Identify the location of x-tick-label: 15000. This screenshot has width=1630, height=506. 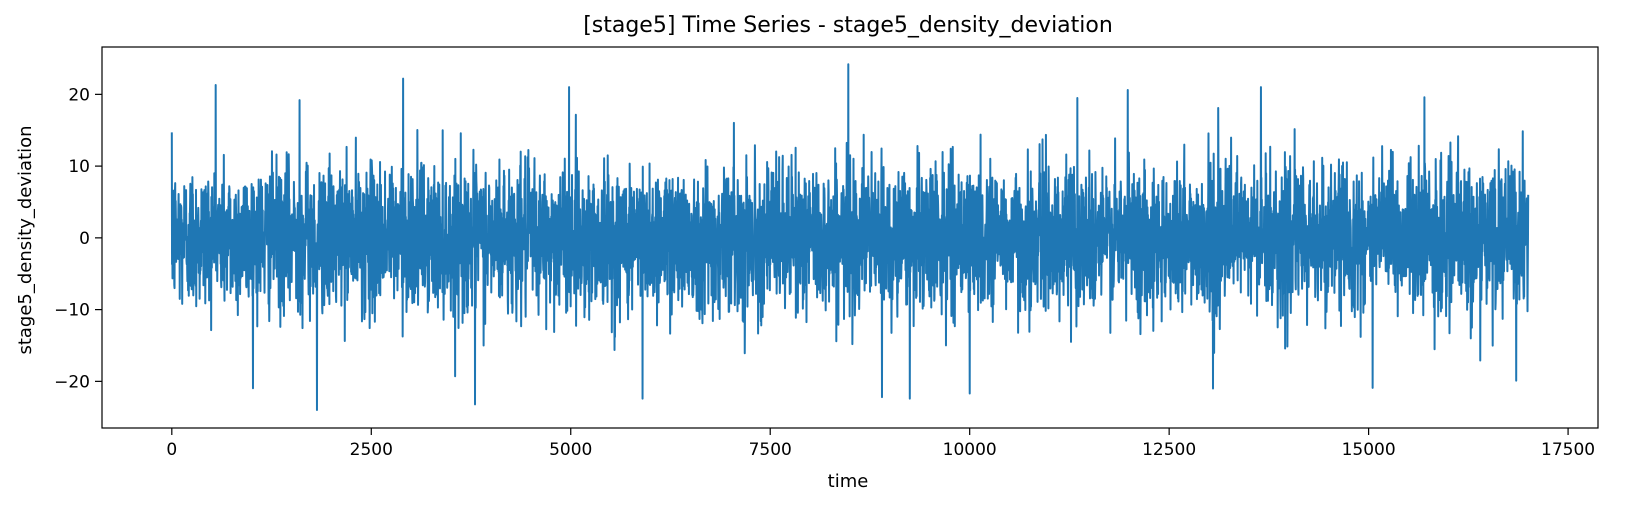
(1369, 450).